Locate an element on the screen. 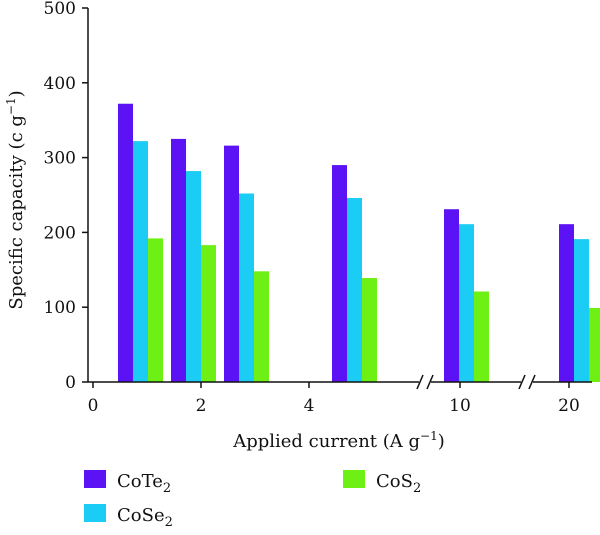  bar-cote-0.5 is located at coordinates (125, 242).